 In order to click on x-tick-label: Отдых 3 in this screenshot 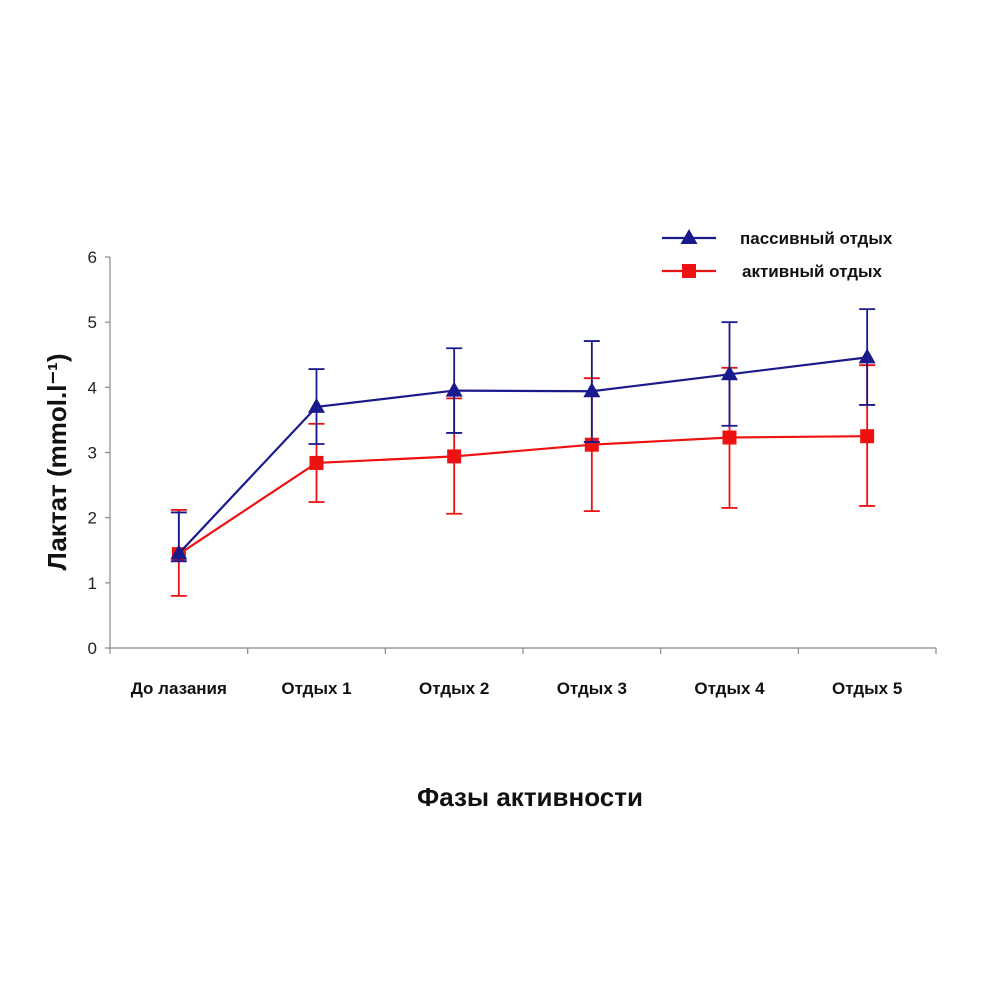, I will do `click(592, 688)`.